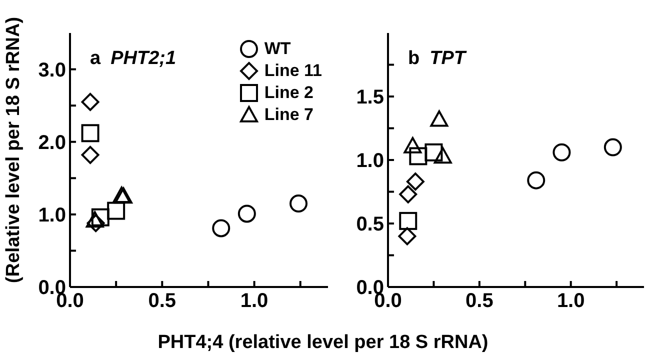 The image size is (646, 359). I want to click on legend-label: Line 2, so click(289, 93).